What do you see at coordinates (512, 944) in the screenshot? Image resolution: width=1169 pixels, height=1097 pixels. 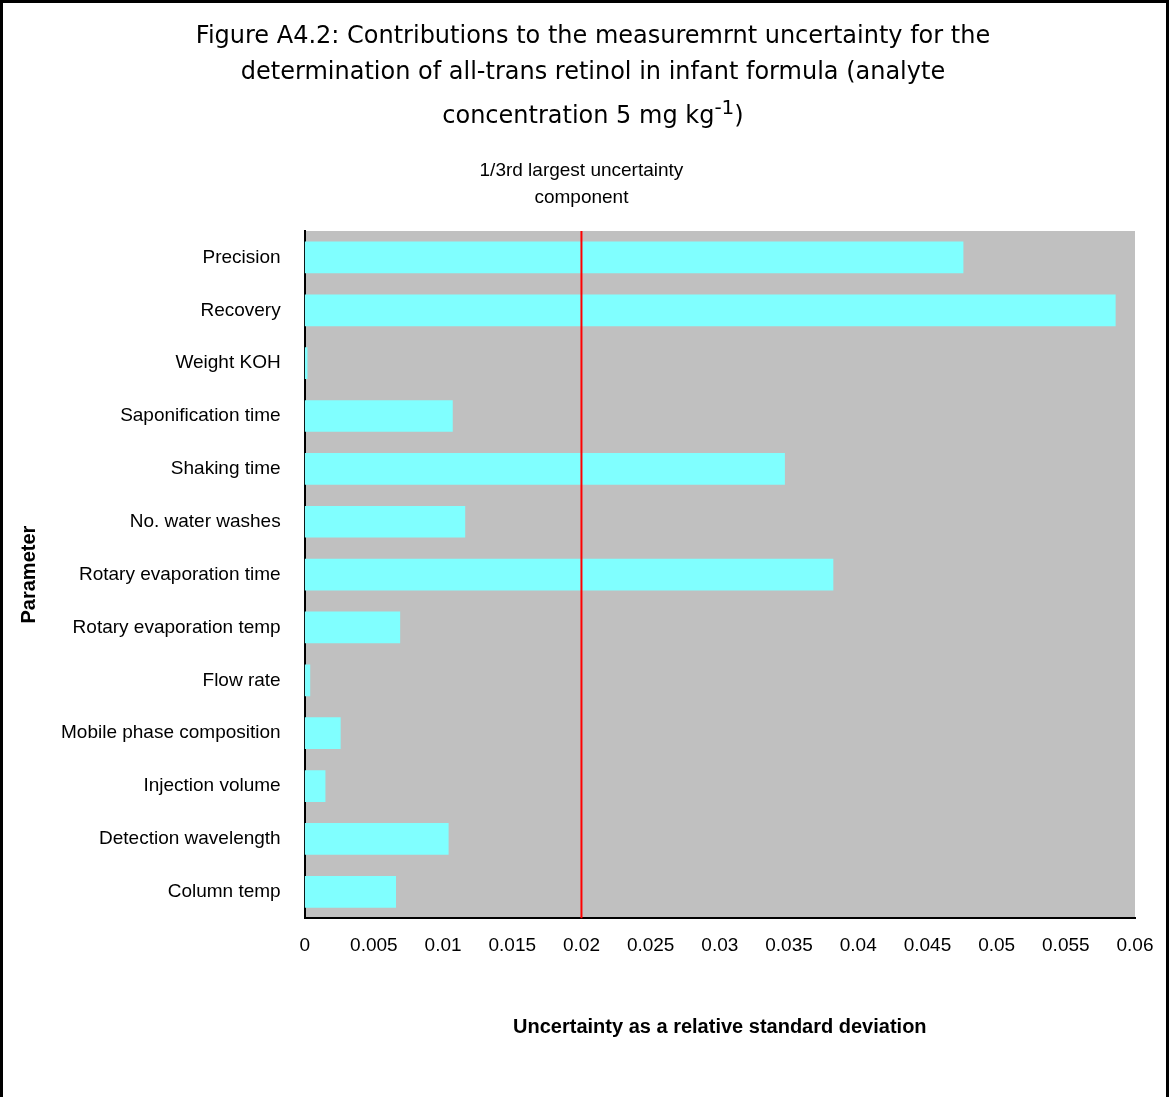 I see `x-tick-label: 0.015` at bounding box center [512, 944].